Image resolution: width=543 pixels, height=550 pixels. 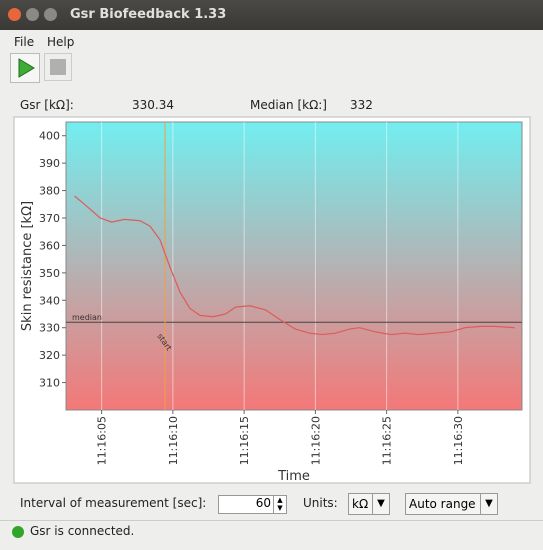 What do you see at coordinates (148, 14) in the screenshot?
I see `window-title: Gsr Biofeedback 1.33` at bounding box center [148, 14].